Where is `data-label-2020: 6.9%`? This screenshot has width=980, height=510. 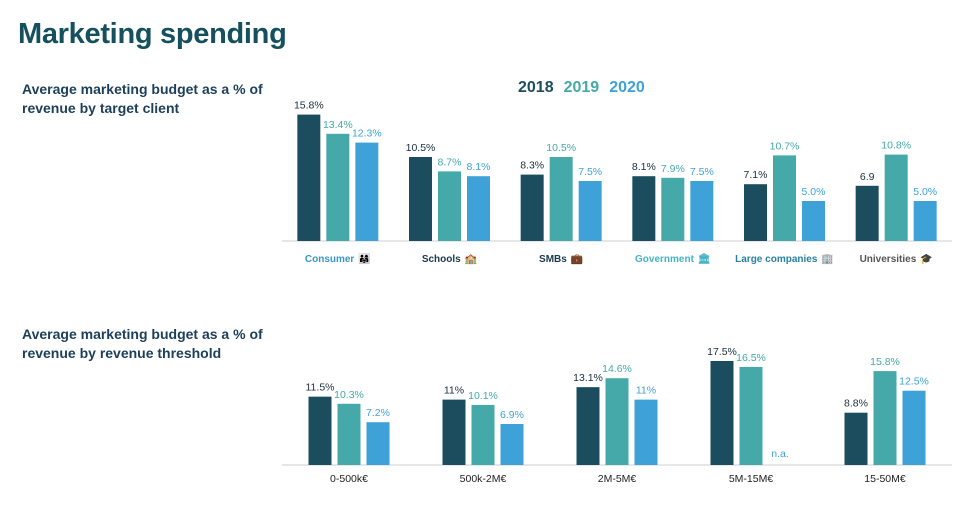 data-label-2020: 6.9% is located at coordinates (512, 415).